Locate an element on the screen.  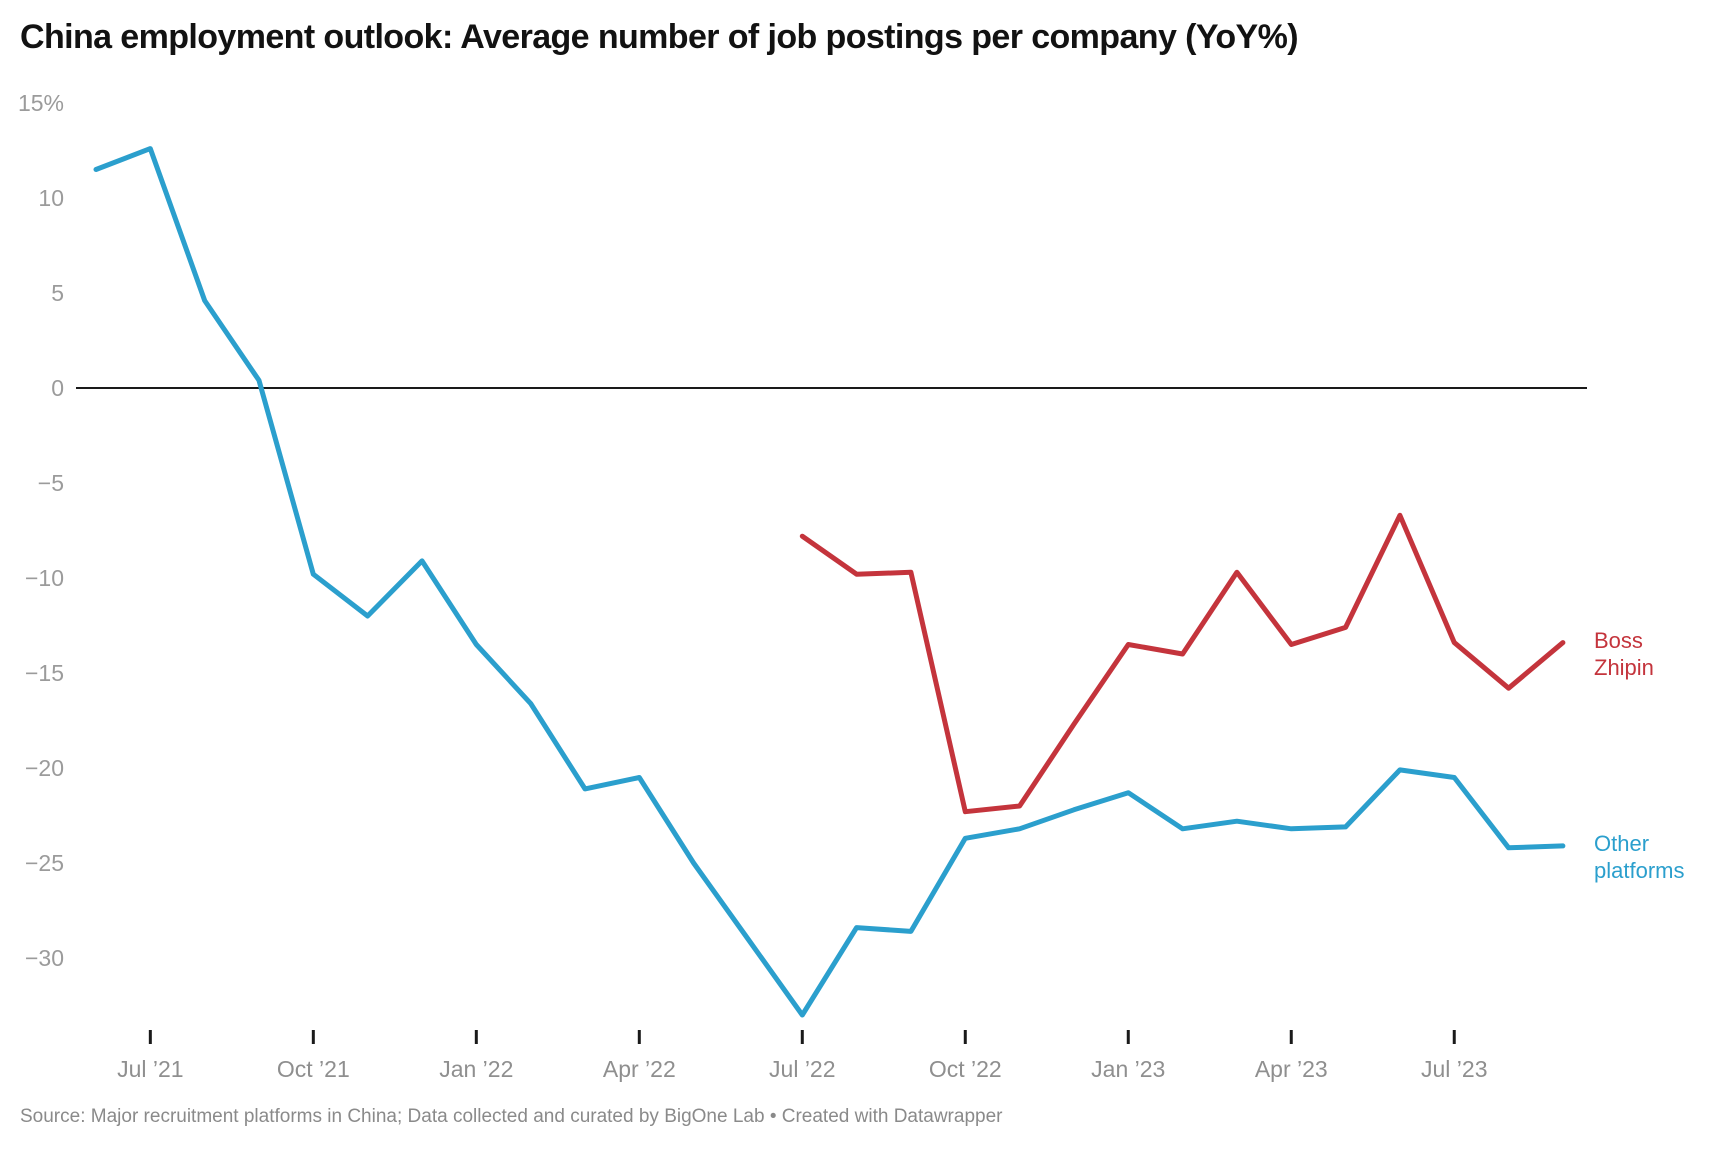
y-axis-label: 15% is located at coordinates (40, 103).